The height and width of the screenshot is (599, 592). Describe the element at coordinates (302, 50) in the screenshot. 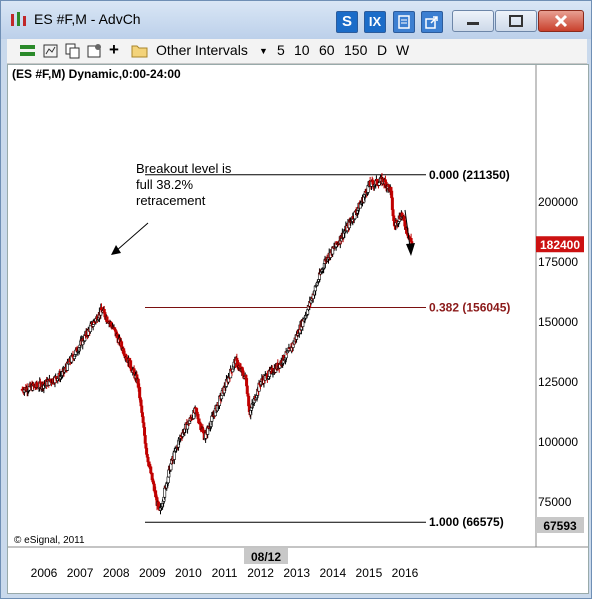

I see `interval-10: 10` at that location.